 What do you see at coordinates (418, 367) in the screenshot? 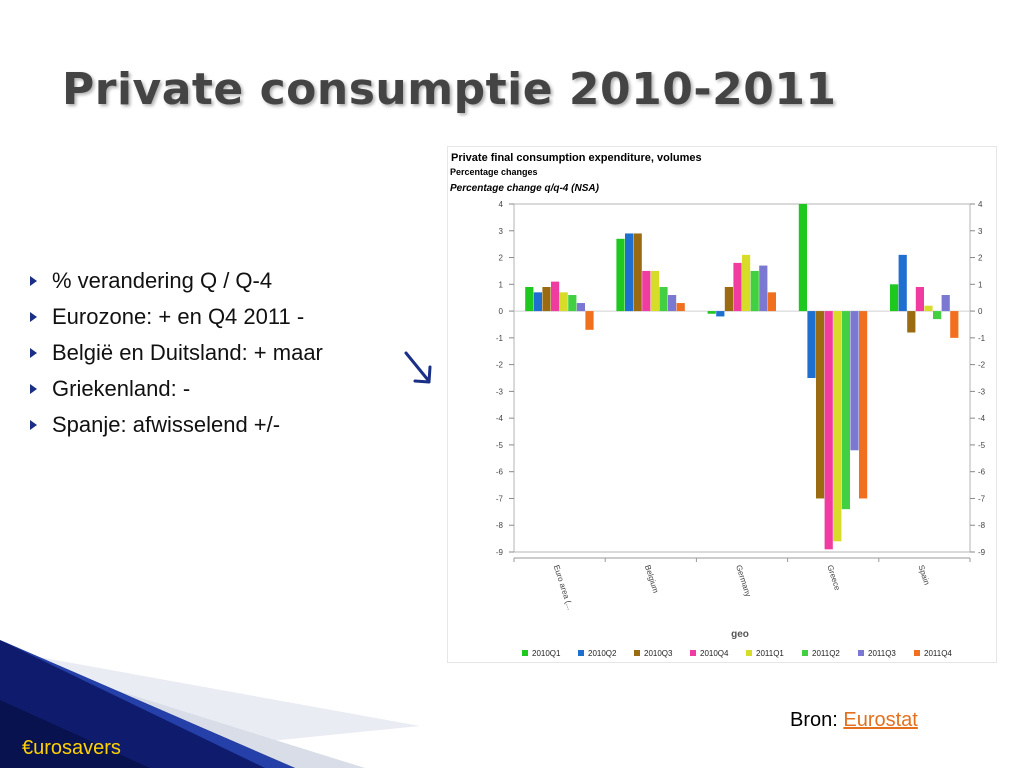
I see `down-right-arrow-icon` at bounding box center [418, 367].